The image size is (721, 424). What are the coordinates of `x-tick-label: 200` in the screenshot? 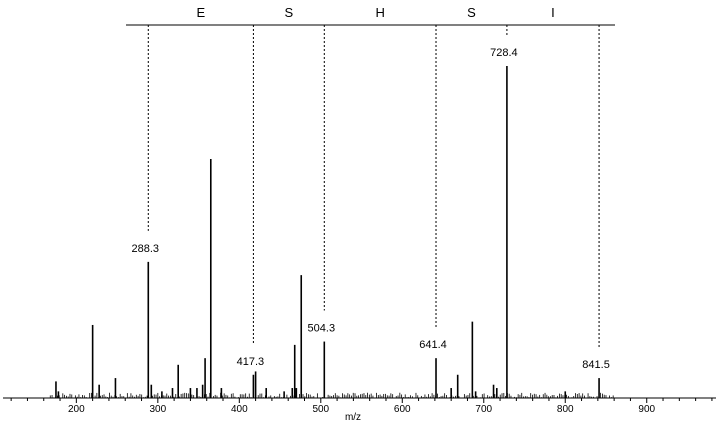 It's located at (76, 409).